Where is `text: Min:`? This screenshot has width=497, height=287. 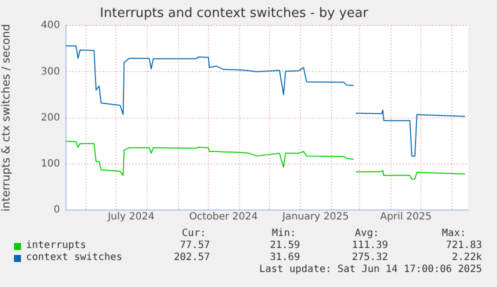 text: Min: is located at coordinates (284, 233).